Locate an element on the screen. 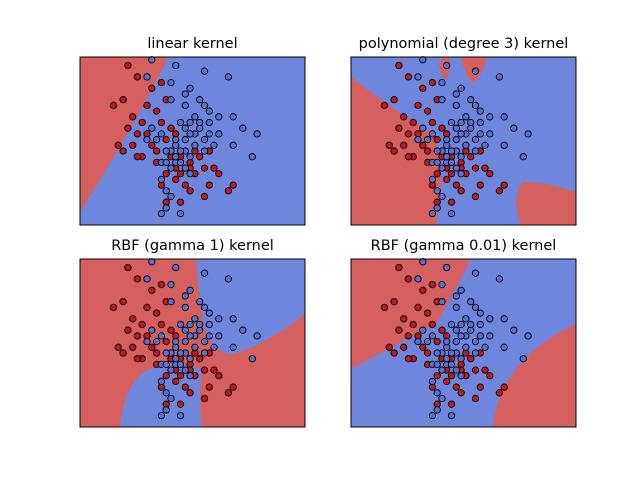 The width and height of the screenshot is (640, 480). panel-title: RBF (gamma 1) kernel is located at coordinates (192, 246).